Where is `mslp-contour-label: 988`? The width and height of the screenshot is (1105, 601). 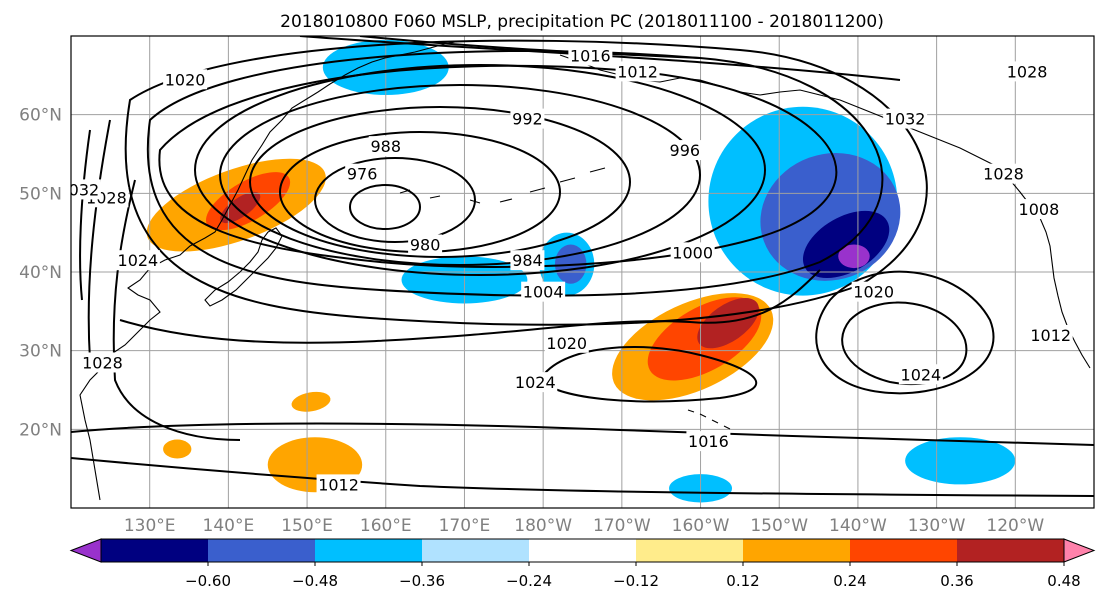 mslp-contour-label: 988 is located at coordinates (385, 146).